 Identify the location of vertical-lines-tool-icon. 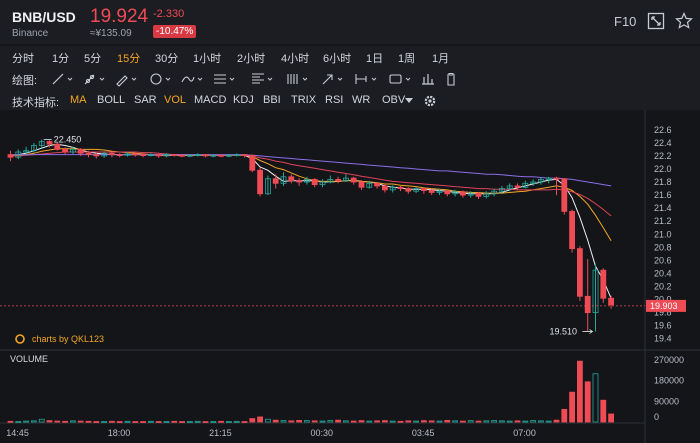
(297, 79).